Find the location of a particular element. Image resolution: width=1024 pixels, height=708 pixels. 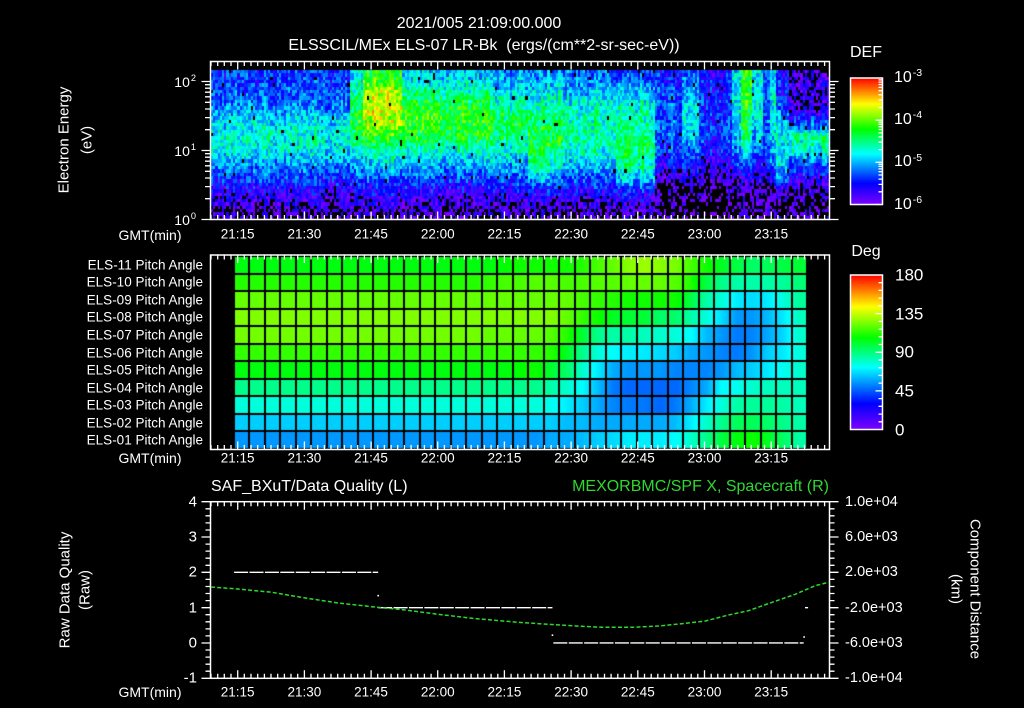

time-tick-label-panel2: 23:15 is located at coordinates (771, 458).